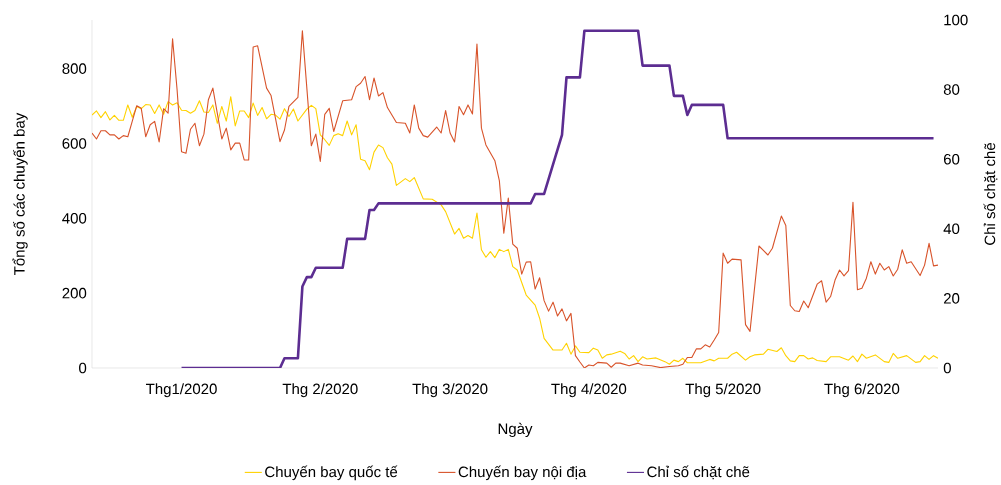  Describe the element at coordinates (956, 20) in the screenshot. I see `y2-tick-label: 100` at that location.